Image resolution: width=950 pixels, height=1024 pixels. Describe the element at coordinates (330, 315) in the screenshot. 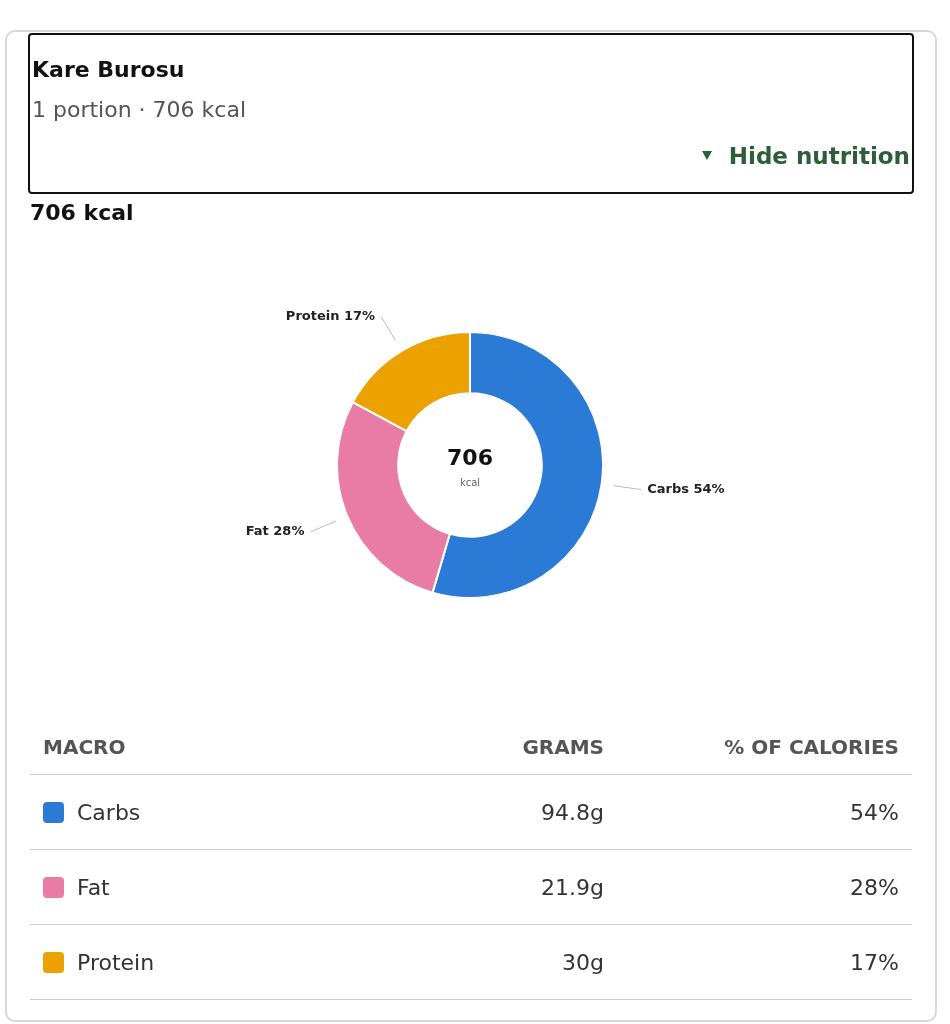

I see `category-label: Protein 17%` at that location.